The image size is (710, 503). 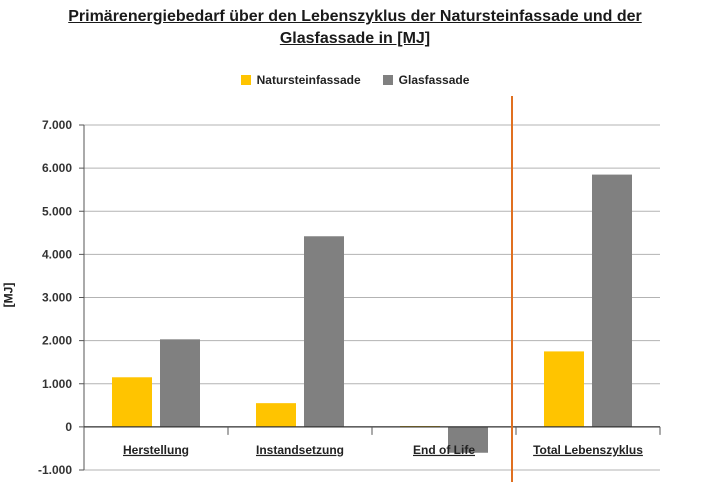 What do you see at coordinates (55, 470) in the screenshot?
I see `y-tick-label: -1.000` at bounding box center [55, 470].